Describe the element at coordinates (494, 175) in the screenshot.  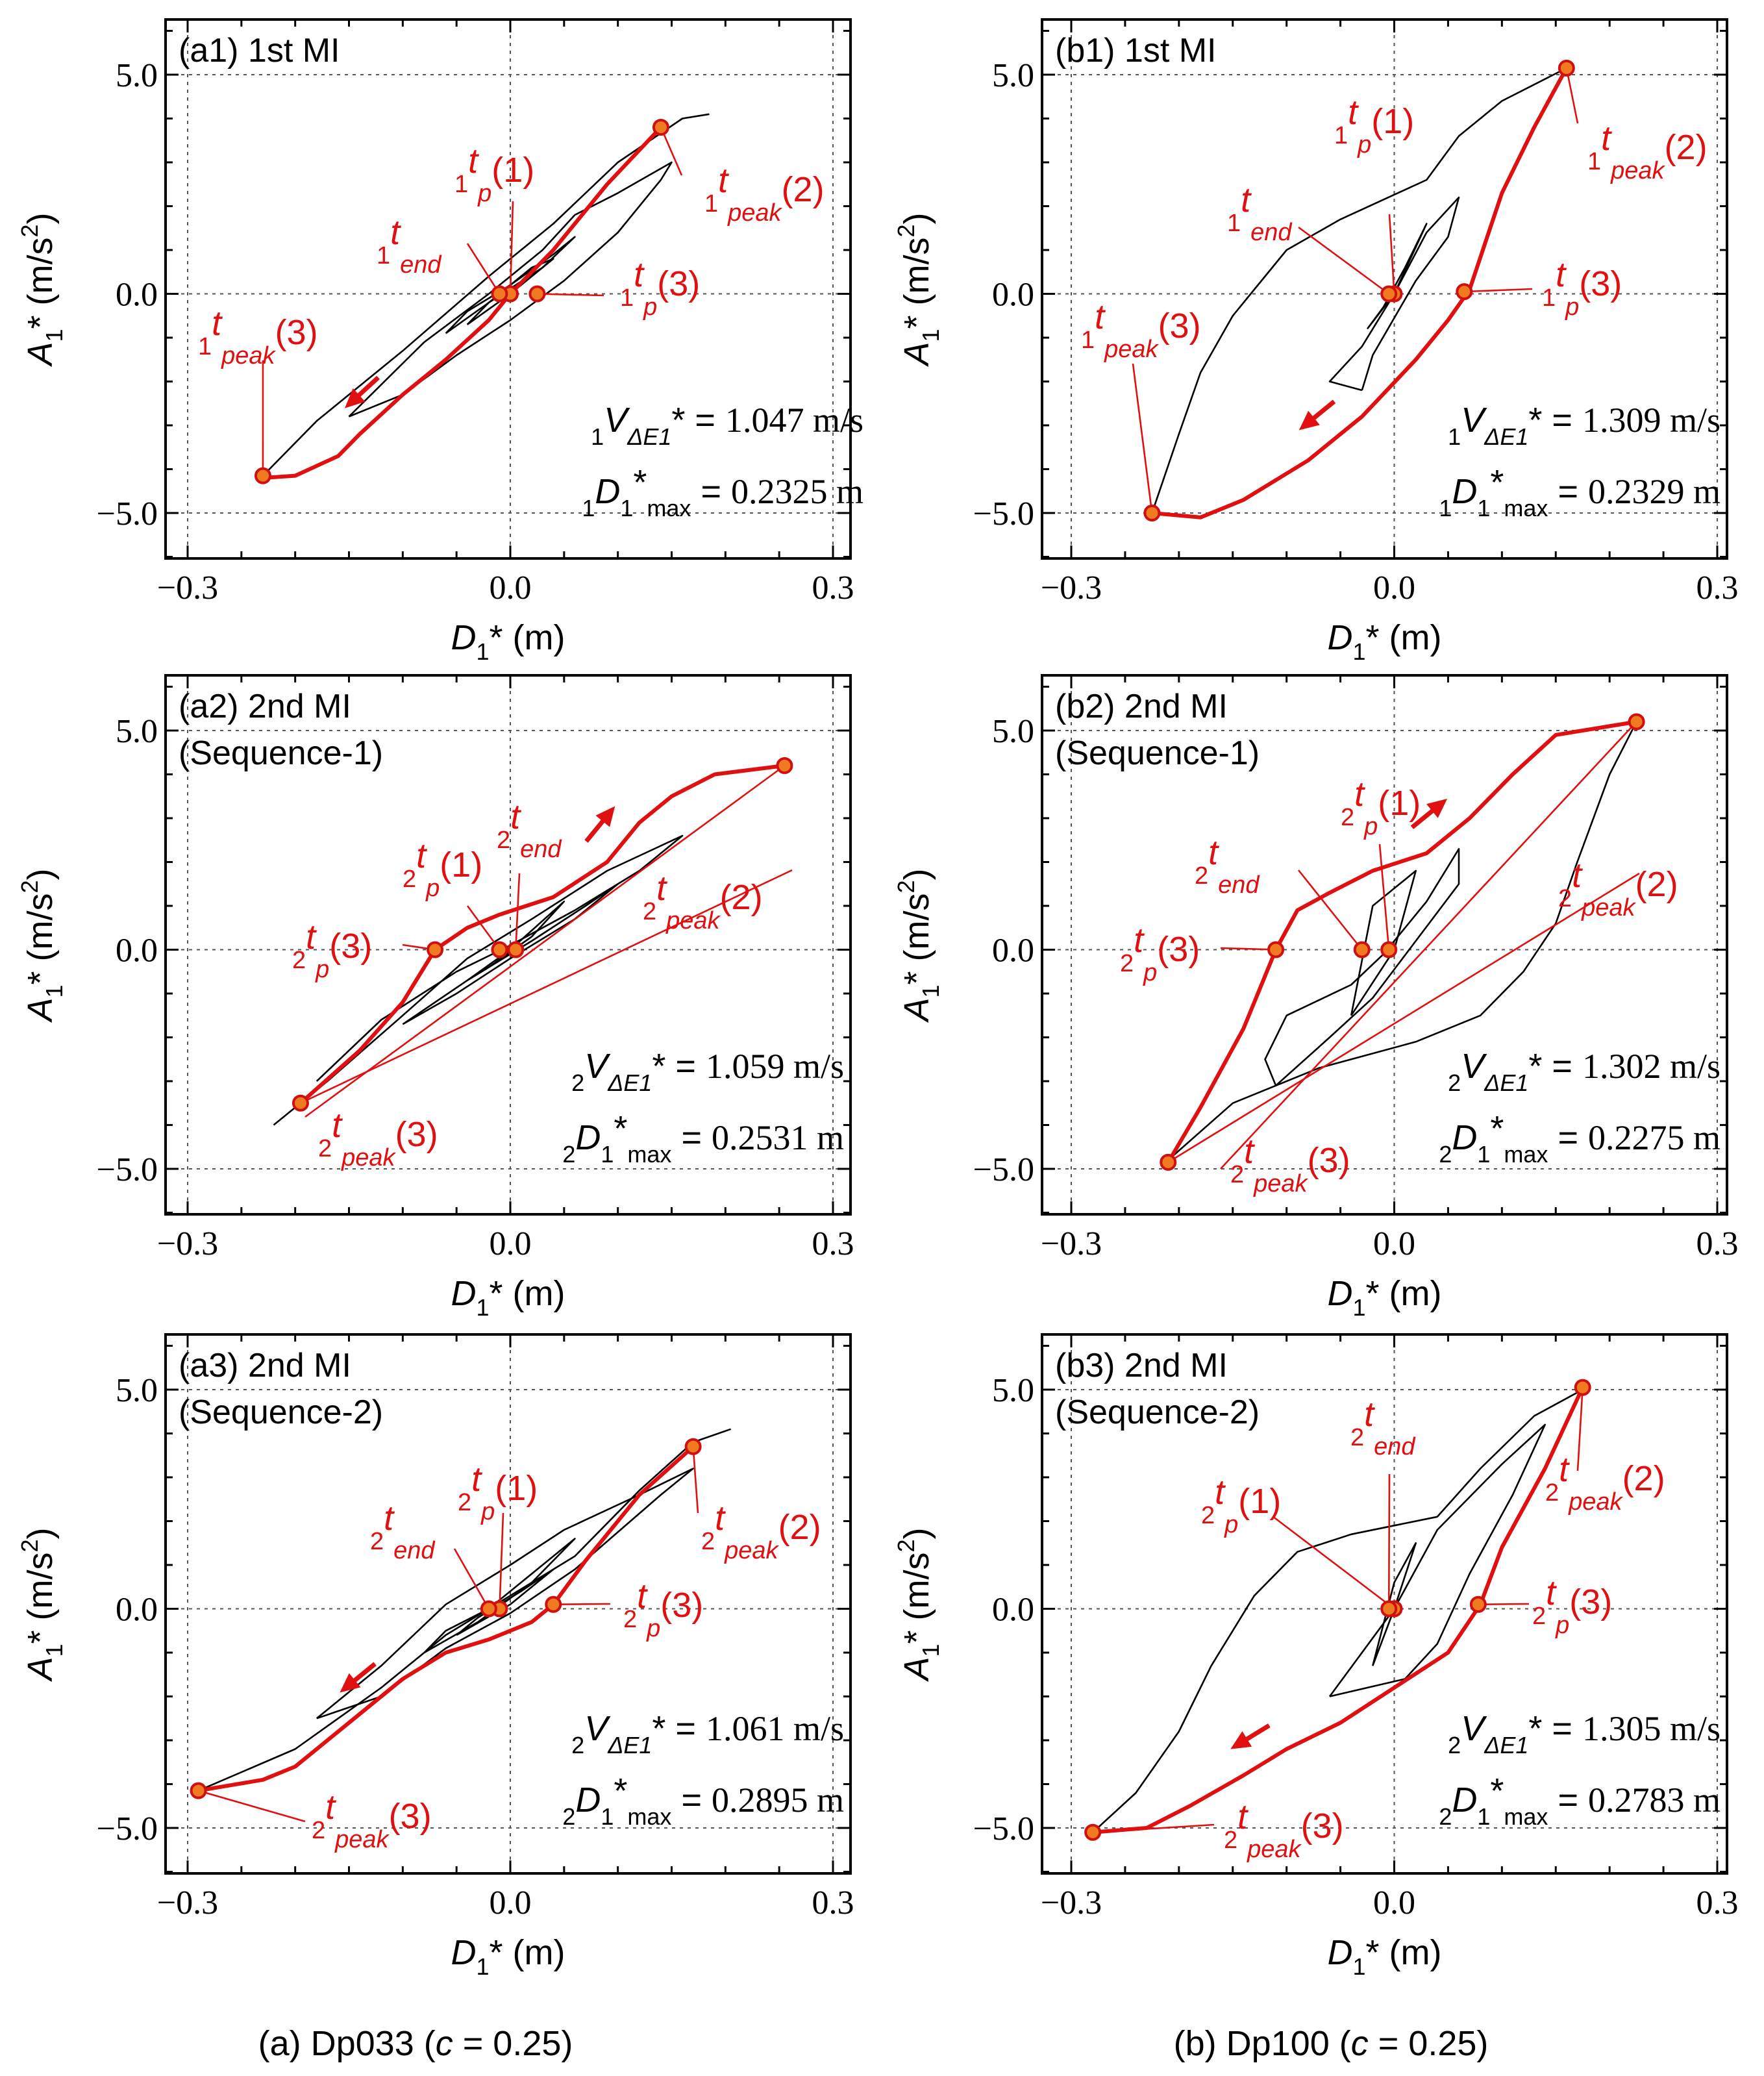
I see `marker-label: 1tp(1)` at that location.